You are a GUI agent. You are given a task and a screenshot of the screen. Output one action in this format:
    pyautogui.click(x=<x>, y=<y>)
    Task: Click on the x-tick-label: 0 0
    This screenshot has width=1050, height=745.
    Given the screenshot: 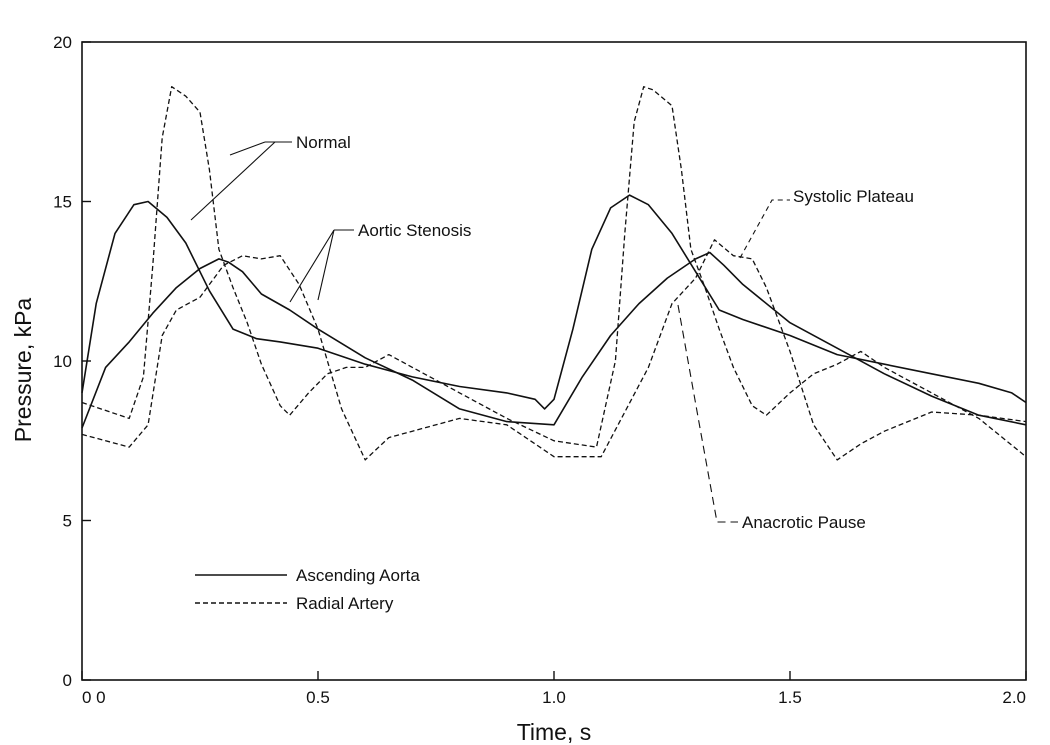 What is the action you would take?
    pyautogui.click(x=94, y=697)
    